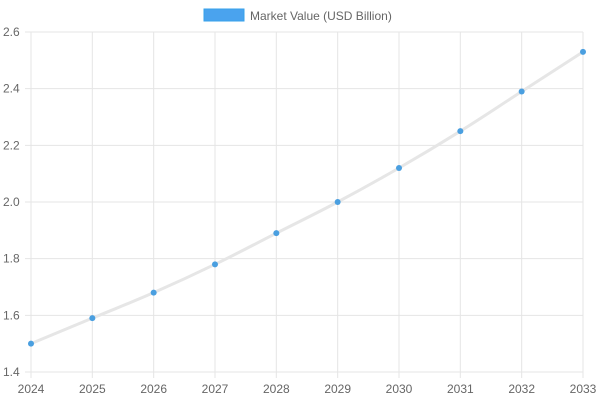 The image size is (600, 400). What do you see at coordinates (153, 389) in the screenshot?
I see `x-tick-label: 2026` at bounding box center [153, 389].